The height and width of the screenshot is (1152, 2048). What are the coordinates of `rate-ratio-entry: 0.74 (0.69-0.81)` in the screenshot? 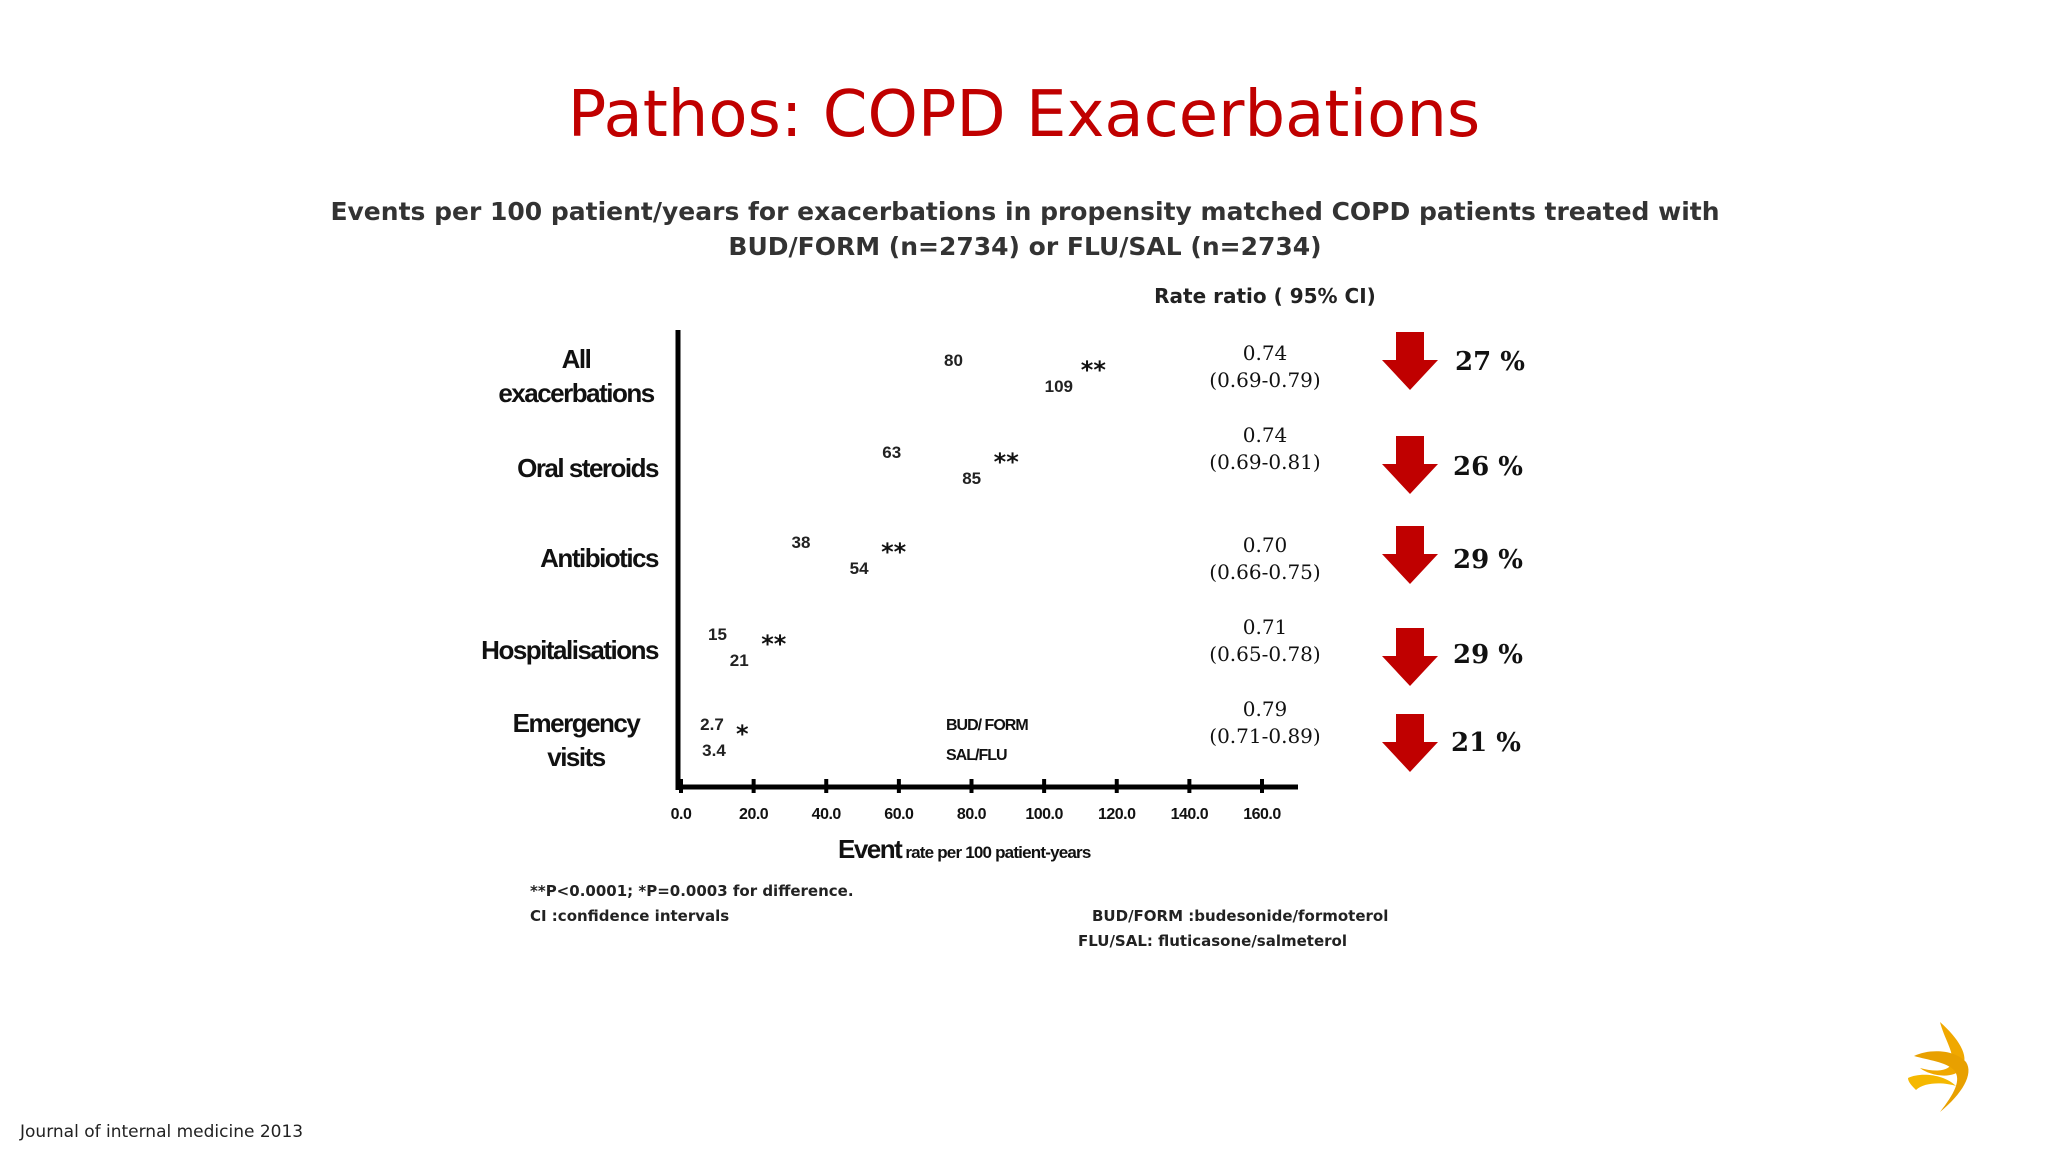 It's located at (1265, 449).